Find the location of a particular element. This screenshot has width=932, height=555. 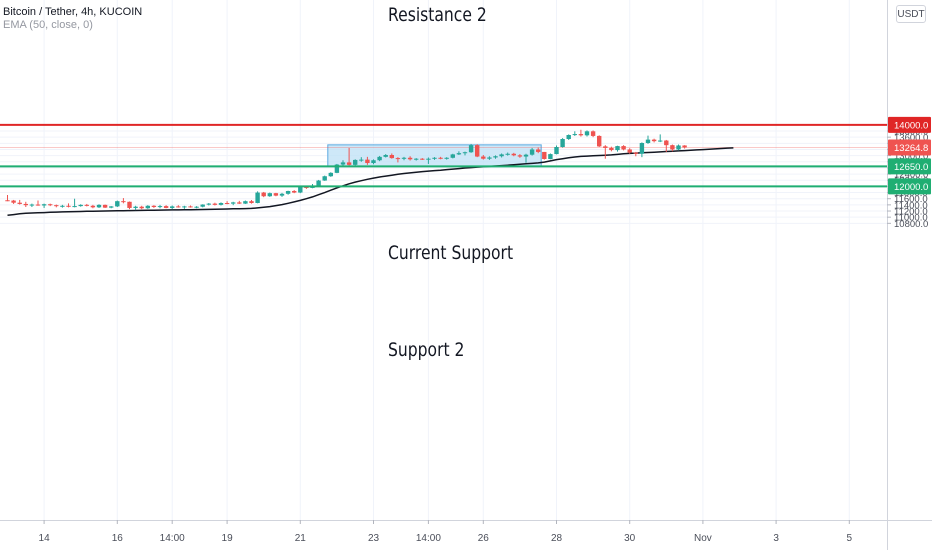

currency-button: USDT is located at coordinates (911, 14).